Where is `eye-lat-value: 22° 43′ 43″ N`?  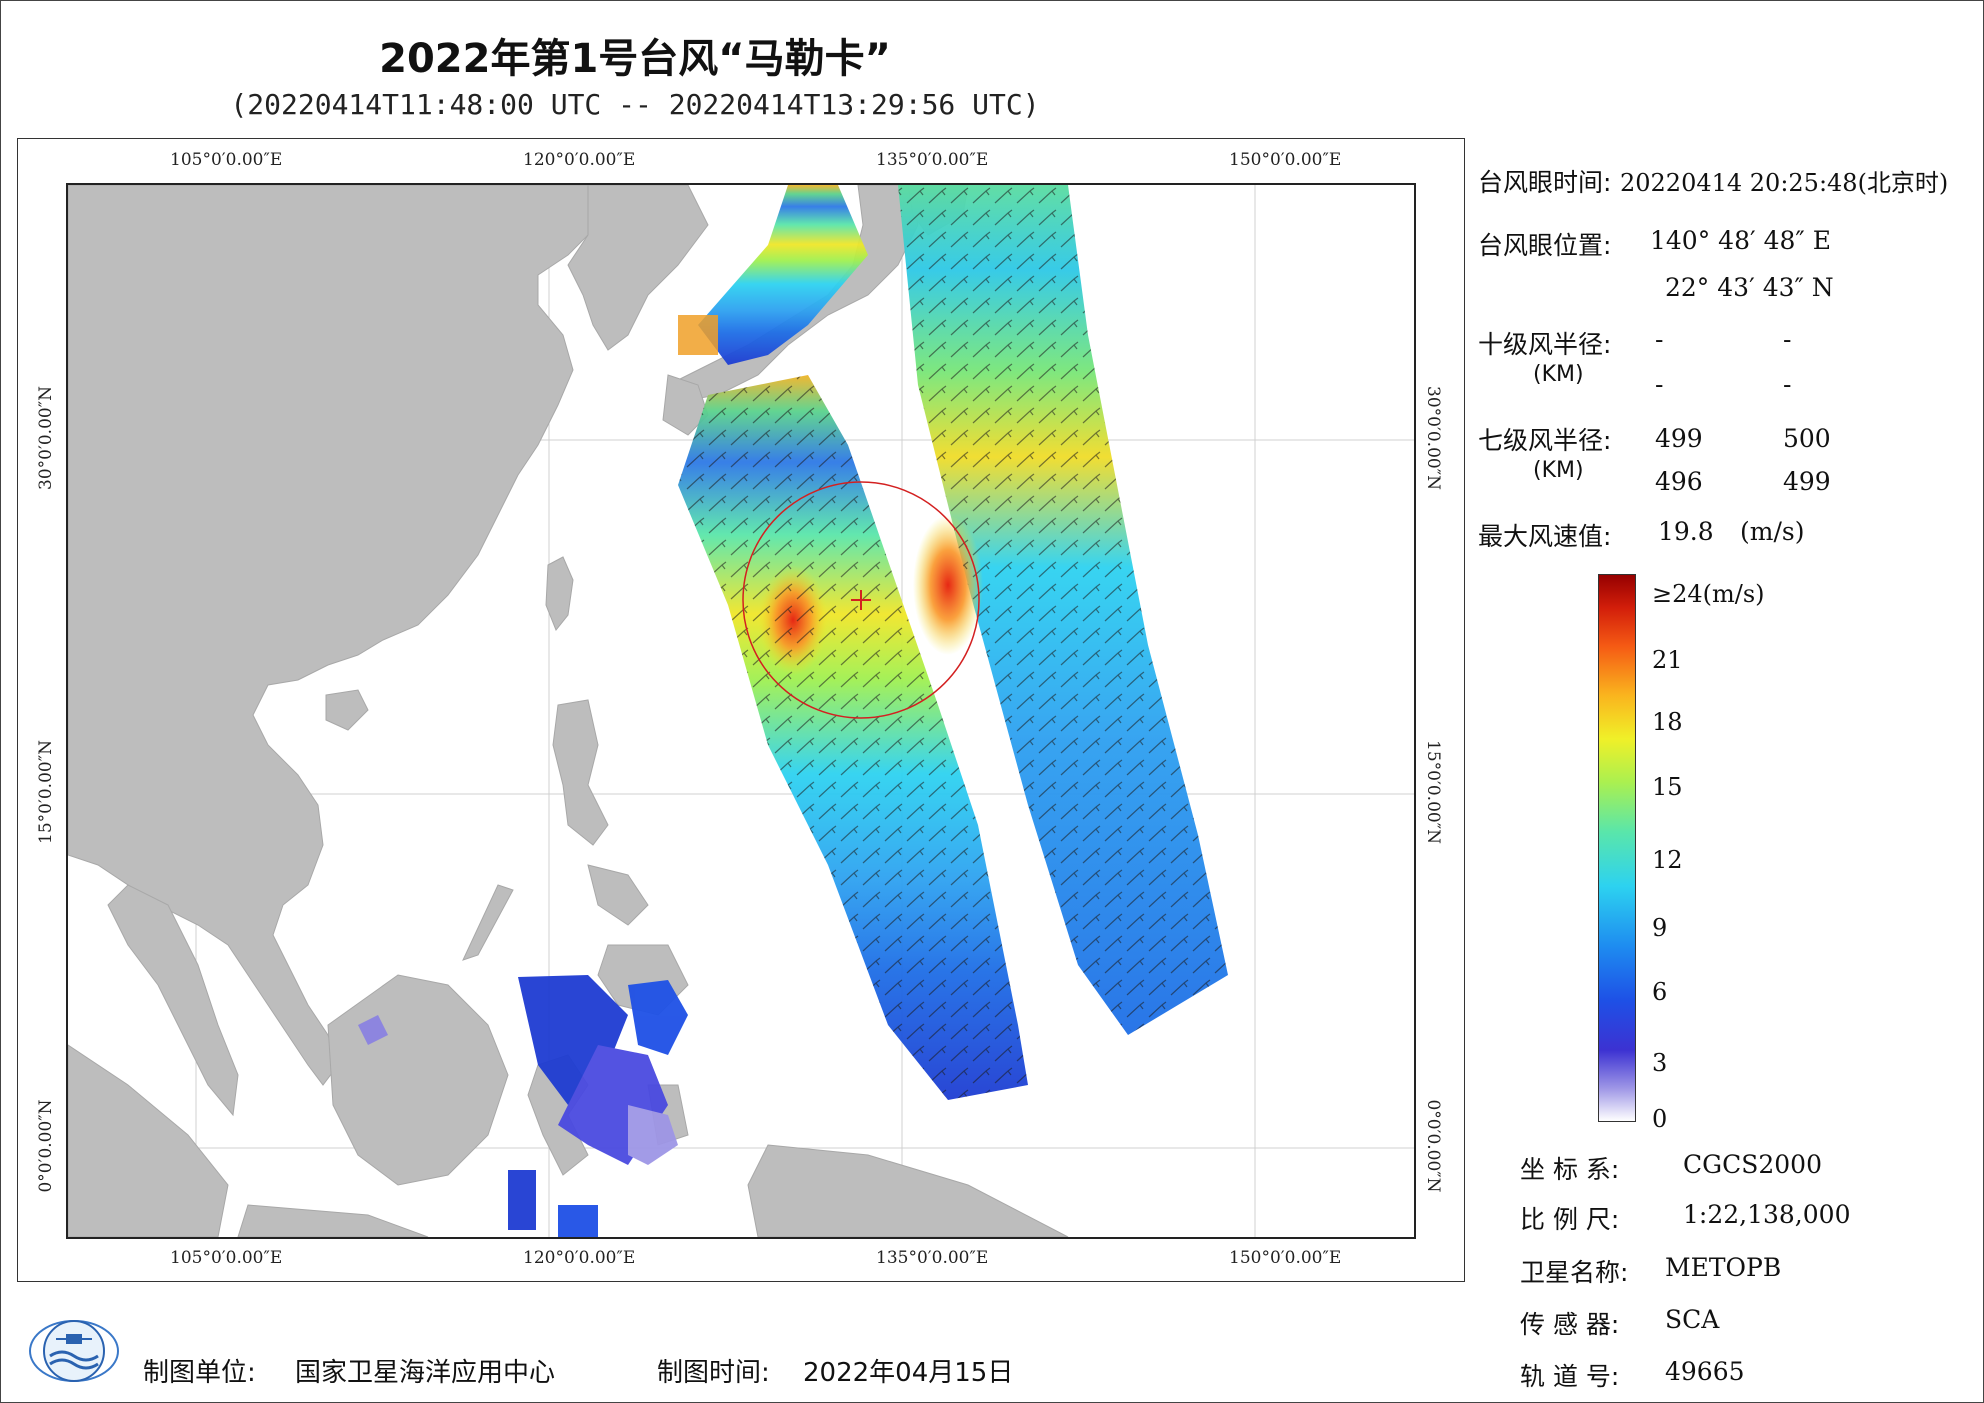 eye-lat-value: 22° 43′ 43″ N is located at coordinates (1749, 287).